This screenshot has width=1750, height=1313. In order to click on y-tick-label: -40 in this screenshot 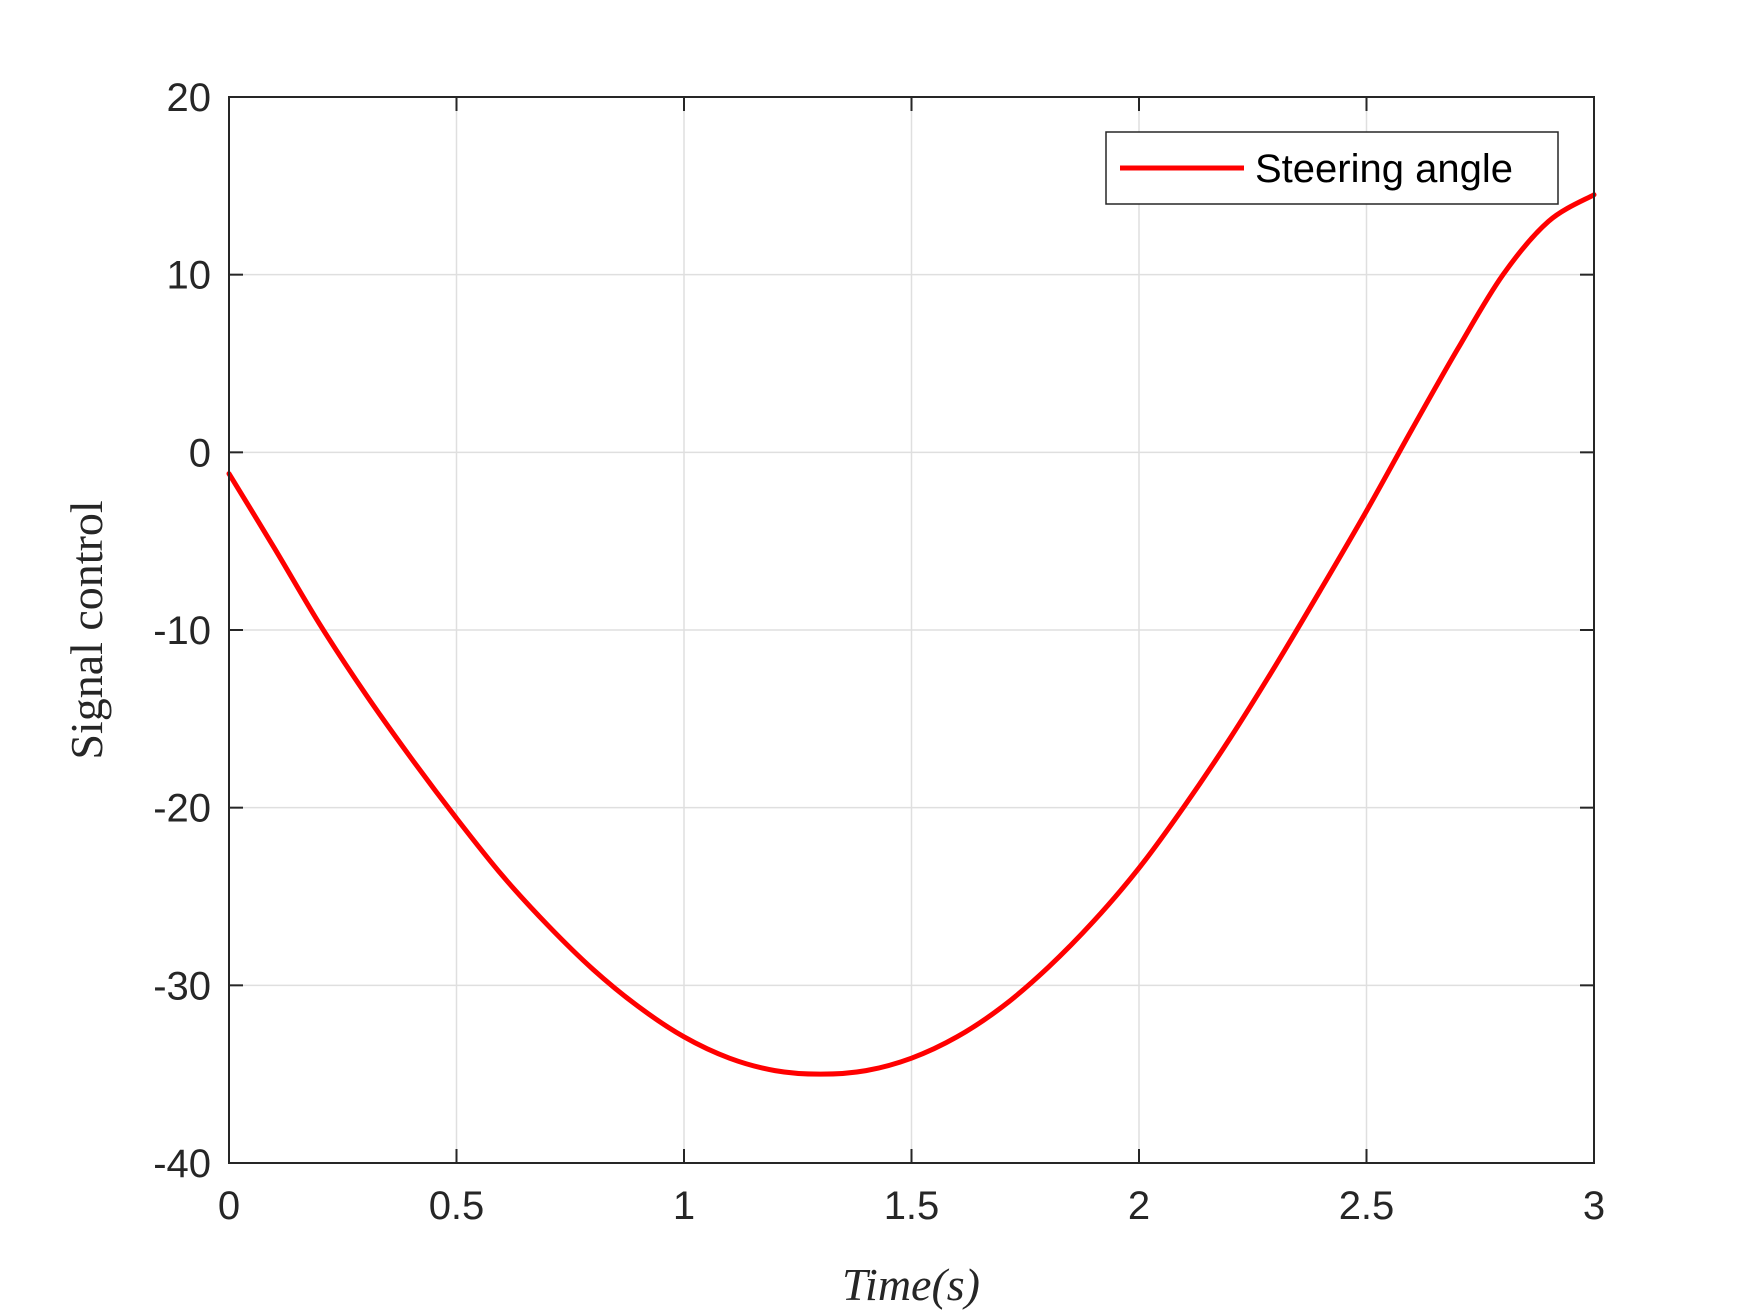, I will do `click(182, 1164)`.